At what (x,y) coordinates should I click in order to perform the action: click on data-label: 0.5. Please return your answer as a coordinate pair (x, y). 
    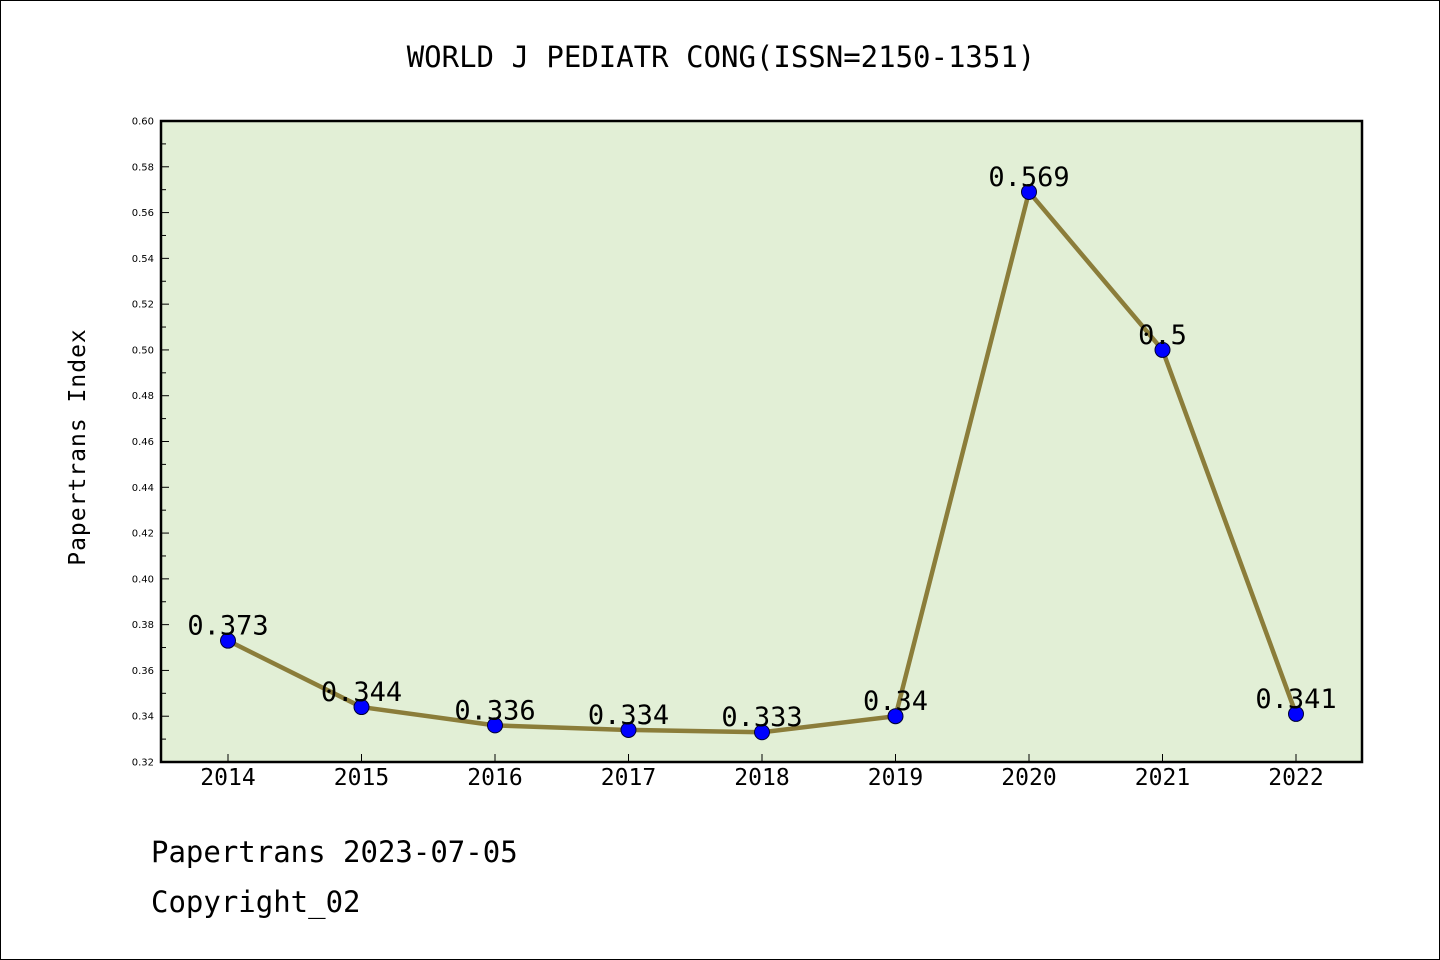
    Looking at the image, I should click on (1162, 335).